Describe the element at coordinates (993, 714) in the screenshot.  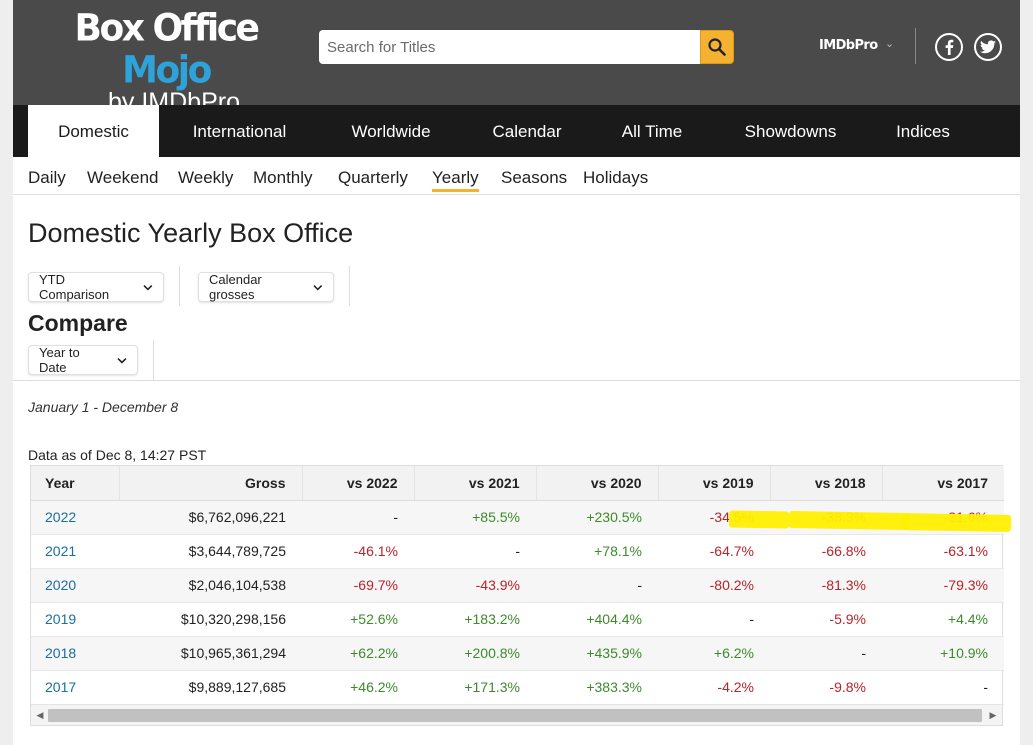
I see `scroll-right-icon: ▶` at that location.